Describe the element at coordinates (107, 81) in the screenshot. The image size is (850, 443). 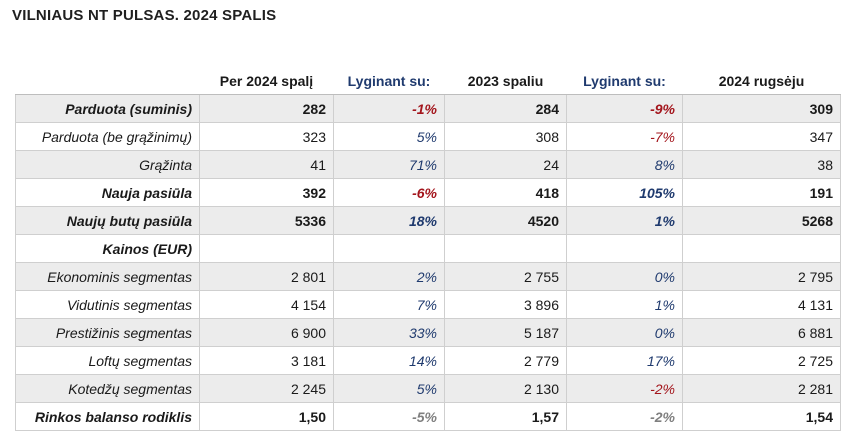
I see `header-empty` at that location.